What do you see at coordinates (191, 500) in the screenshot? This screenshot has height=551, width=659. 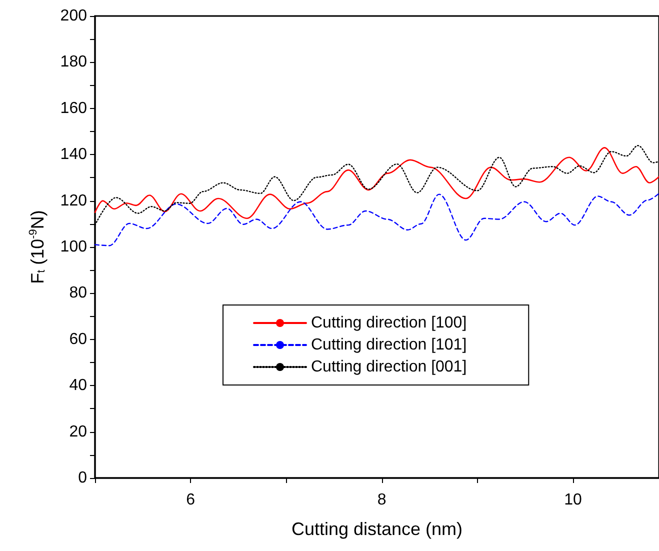 I see `x-tick-label: 6` at bounding box center [191, 500].